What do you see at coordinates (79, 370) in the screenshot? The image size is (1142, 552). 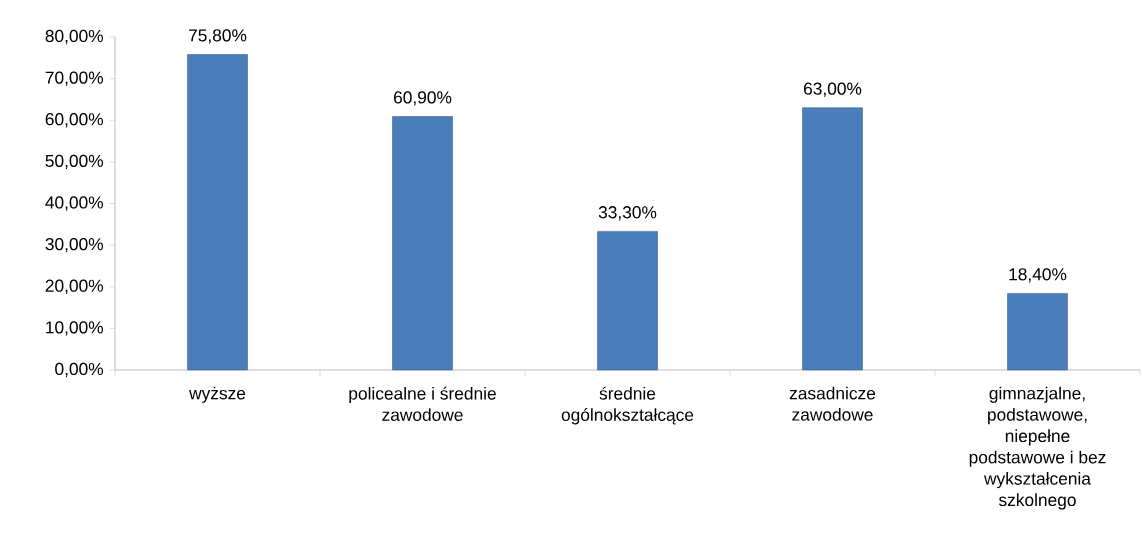 I see `y-tick-label: 0,00%` at bounding box center [79, 370].